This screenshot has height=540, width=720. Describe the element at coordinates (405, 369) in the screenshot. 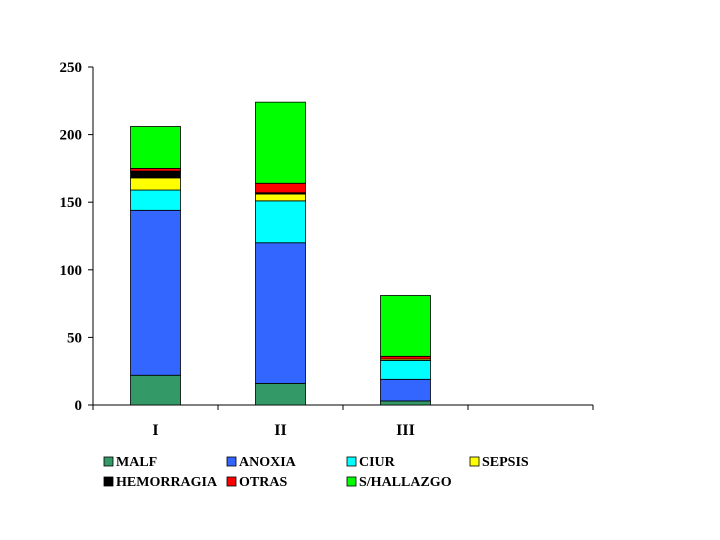

I see `bar-segment-ciur-iii` at that location.